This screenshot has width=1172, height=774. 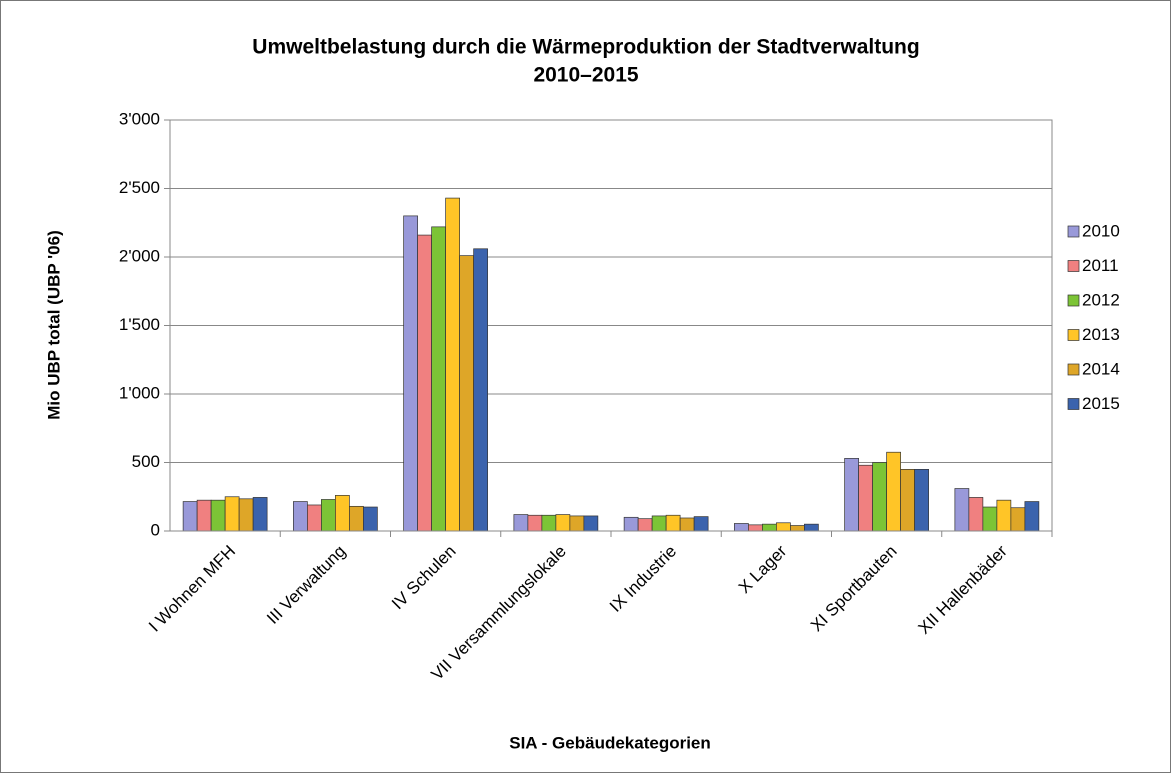 What do you see at coordinates (1101, 334) in the screenshot?
I see `legend-label: 2013` at bounding box center [1101, 334].